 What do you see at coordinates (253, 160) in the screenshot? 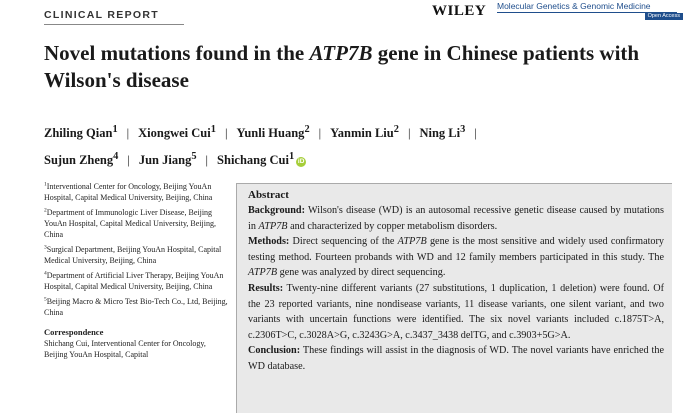
I see `author-name: Shichang Cui` at bounding box center [253, 160].